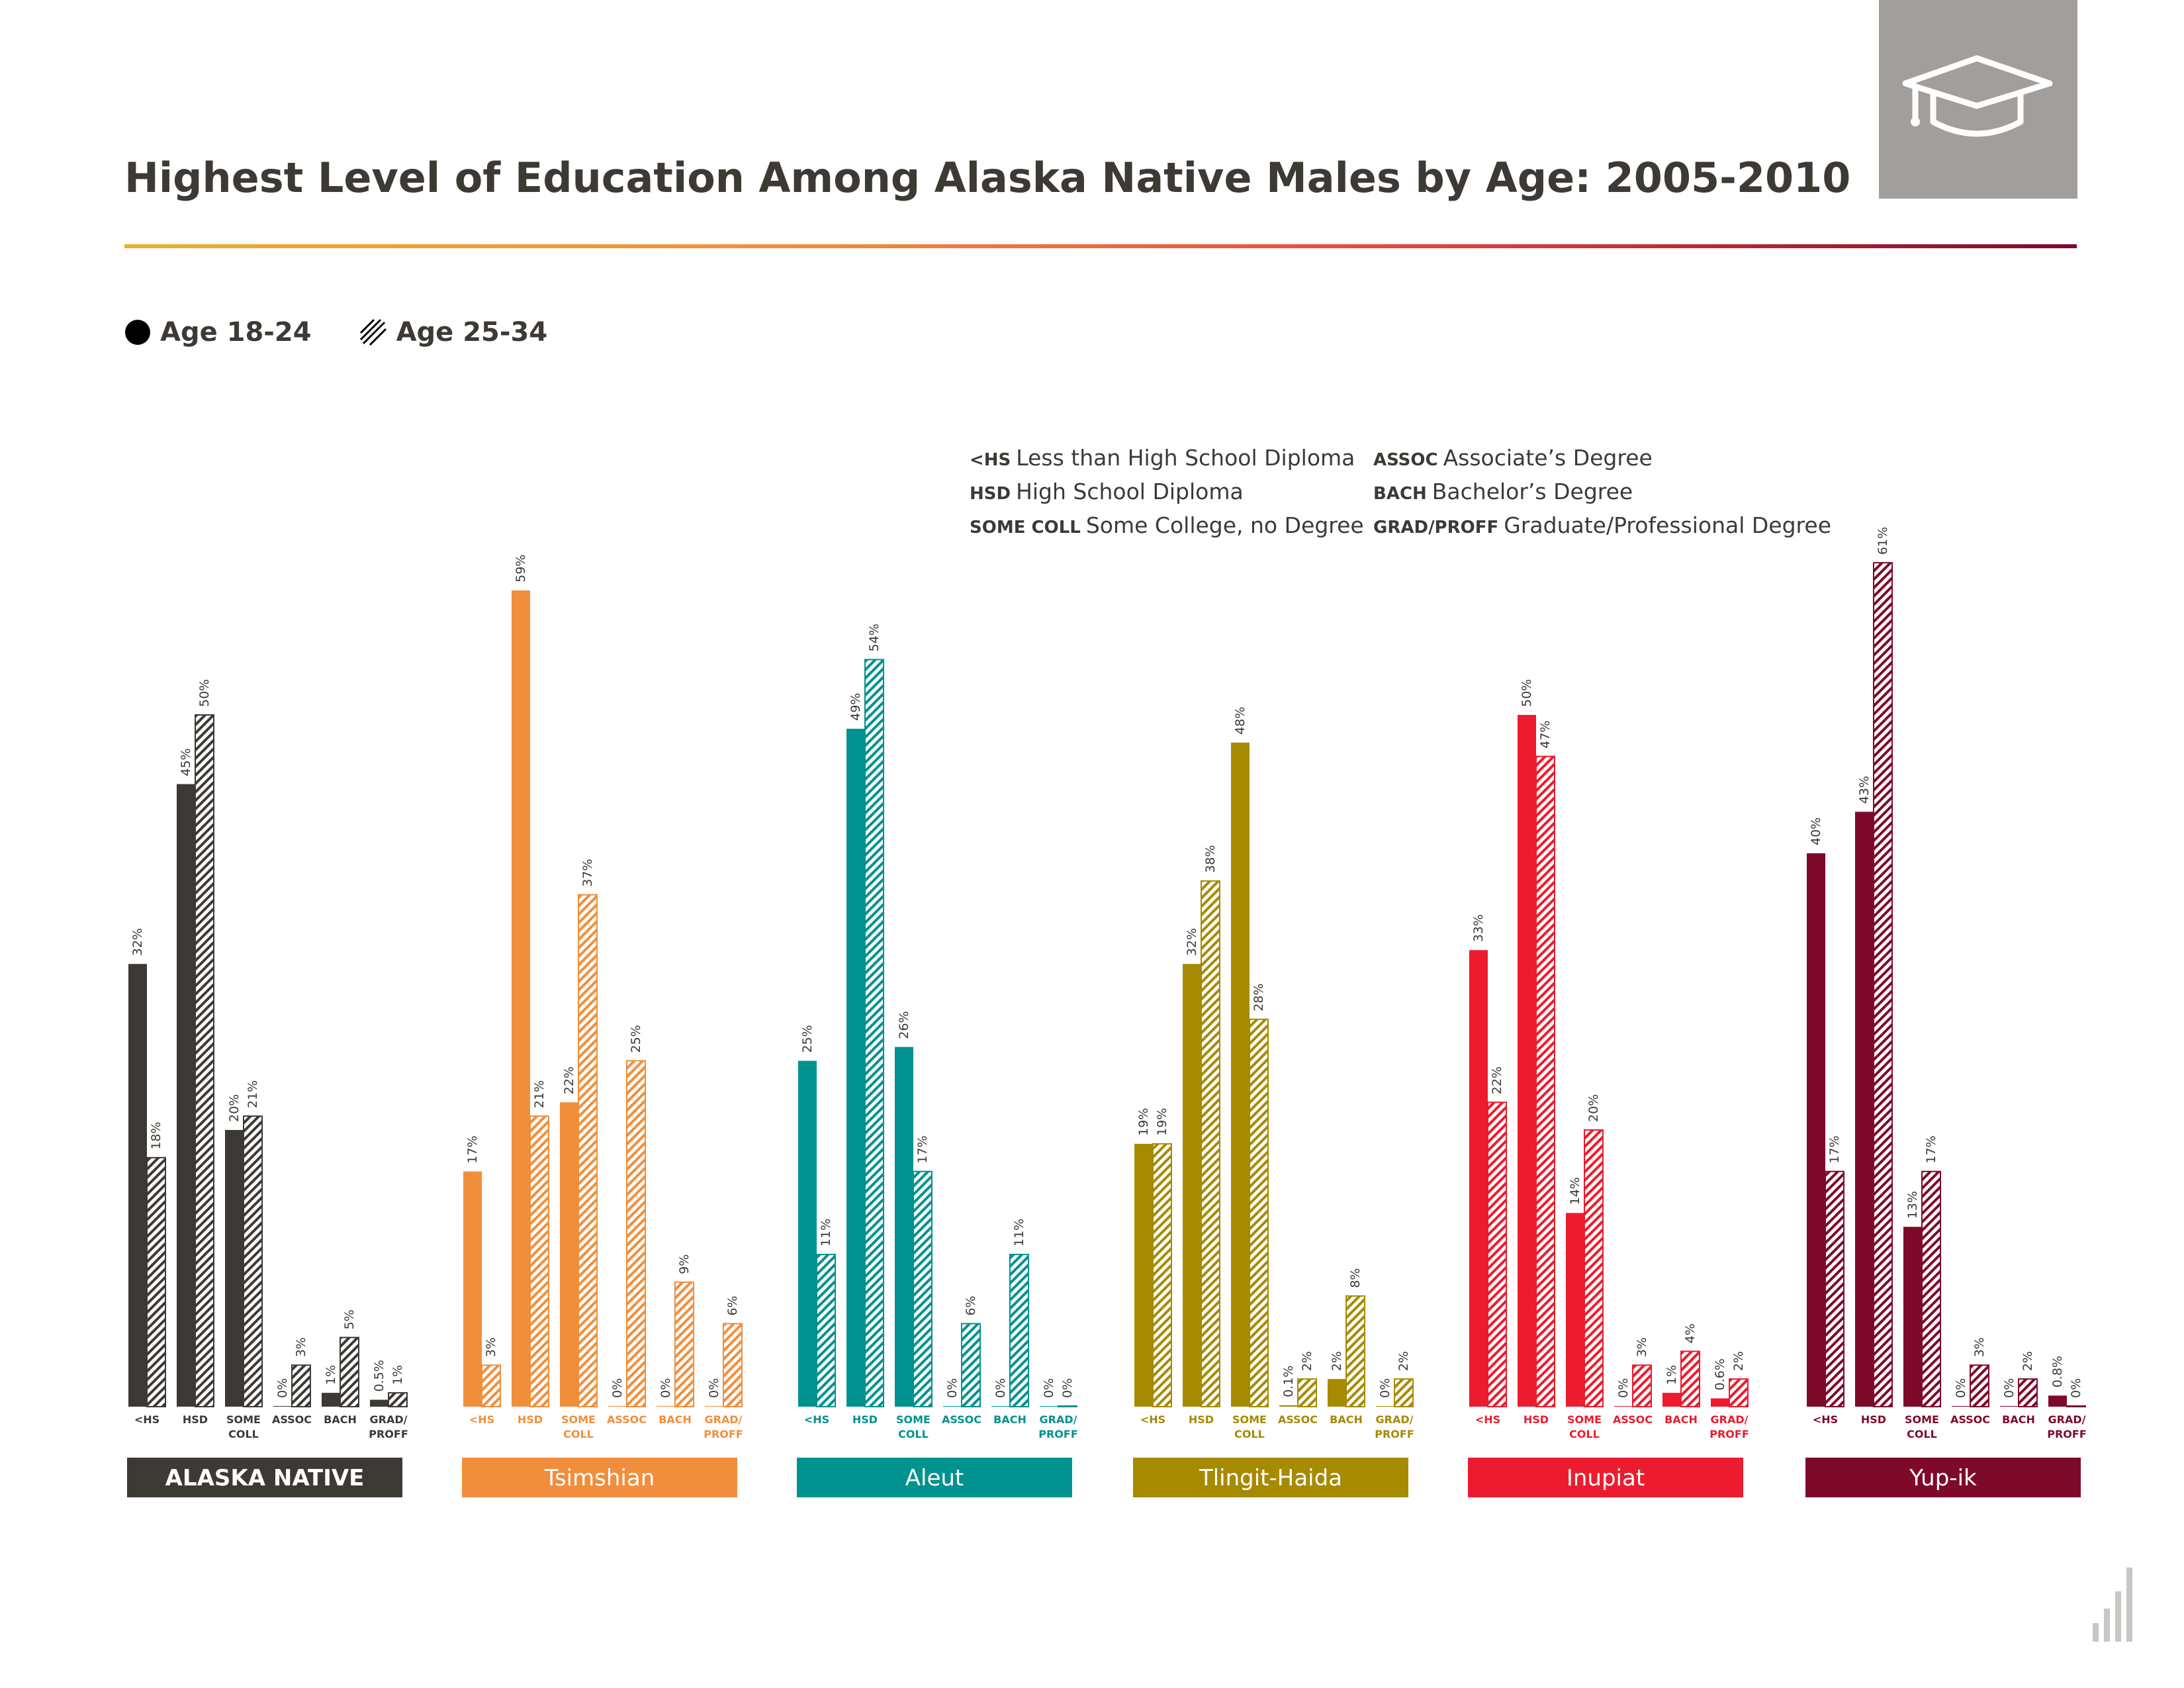 This screenshot has width=2184, height=1688. Describe the element at coordinates (1192, 942) in the screenshot. I see `data-label: 32%` at that location.